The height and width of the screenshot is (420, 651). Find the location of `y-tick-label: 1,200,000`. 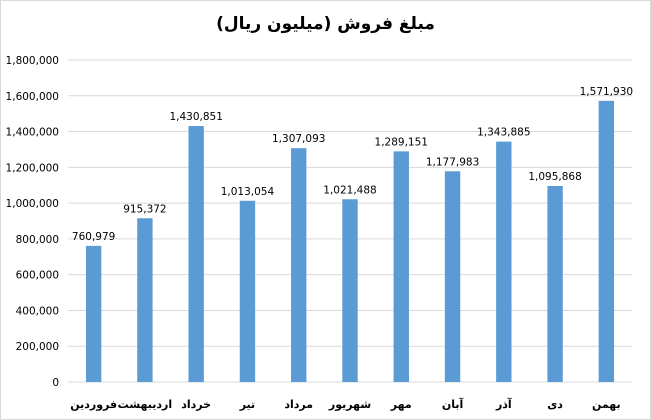

y-tick-label: 1,200,000 is located at coordinates (32, 168).